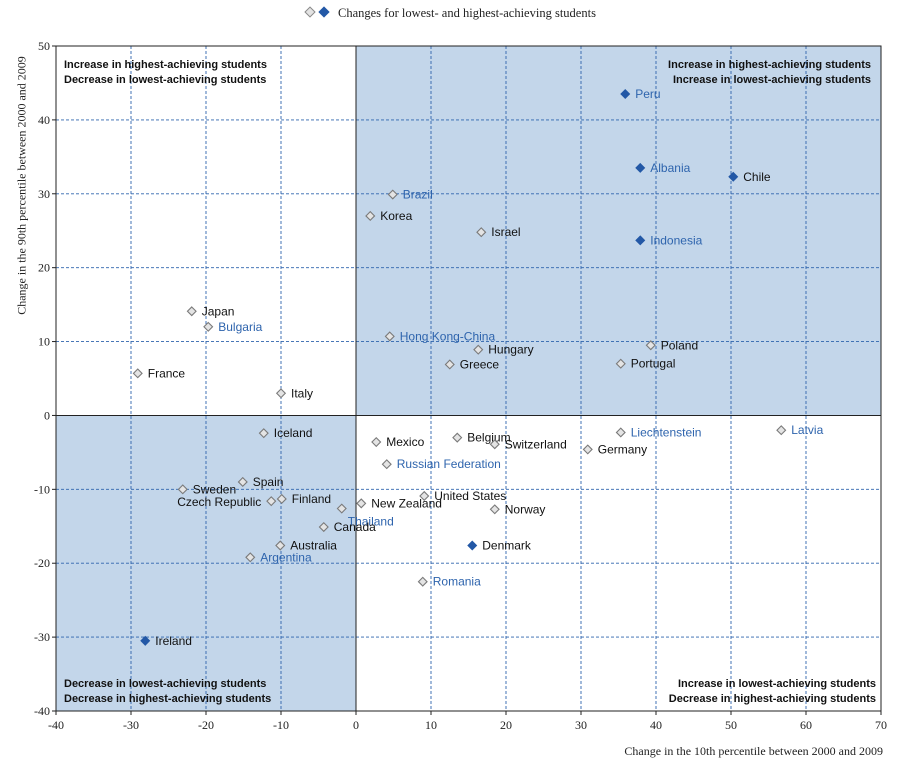 This screenshot has width=897, height=764. Describe the element at coordinates (505, 232) in the screenshot. I see `point-label-israel: Israel` at that location.